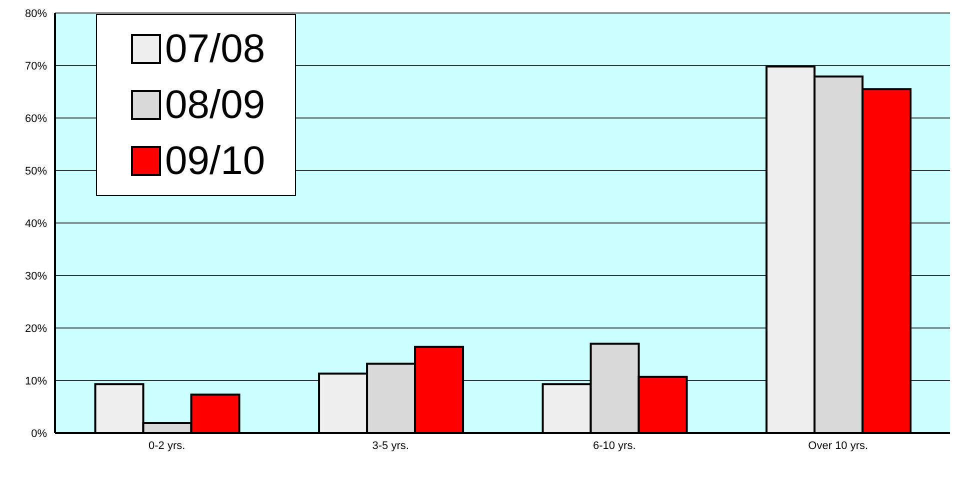 Image resolution: width=962 pixels, height=477 pixels. I want to click on y-tick-label: 20%, so click(36, 328).